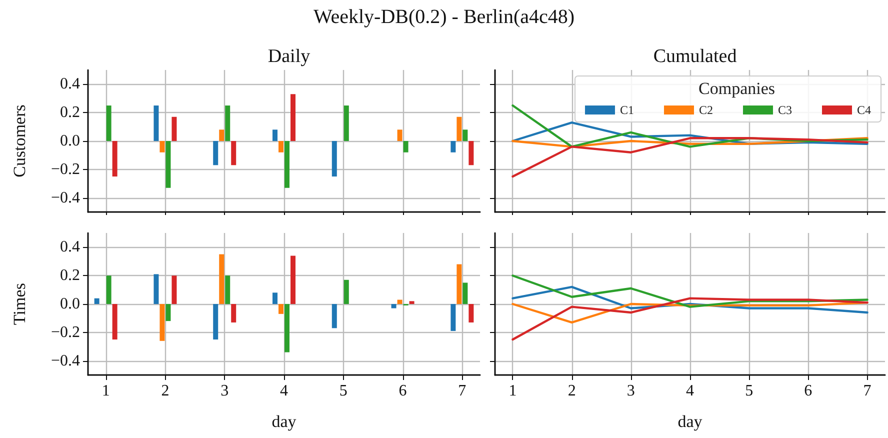  I want to click on chart-title: Cumulated, so click(695, 56).